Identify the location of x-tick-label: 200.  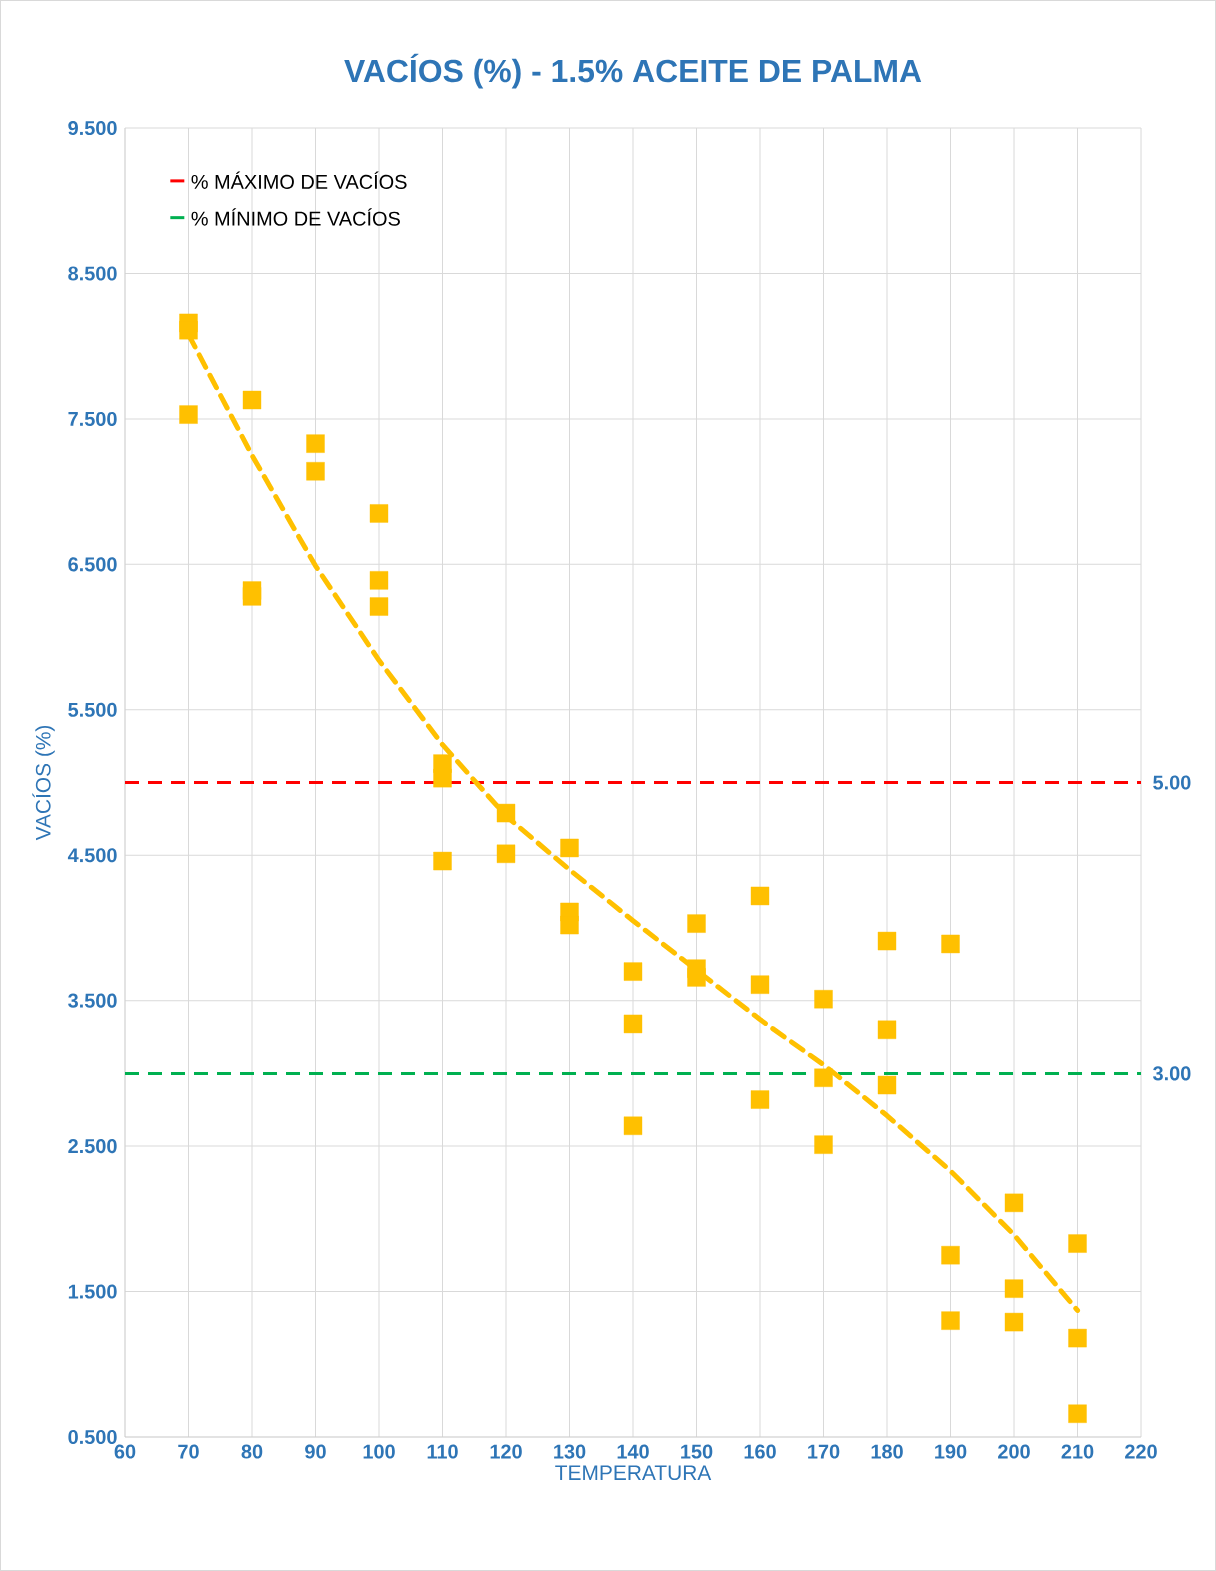
(1014, 1451).